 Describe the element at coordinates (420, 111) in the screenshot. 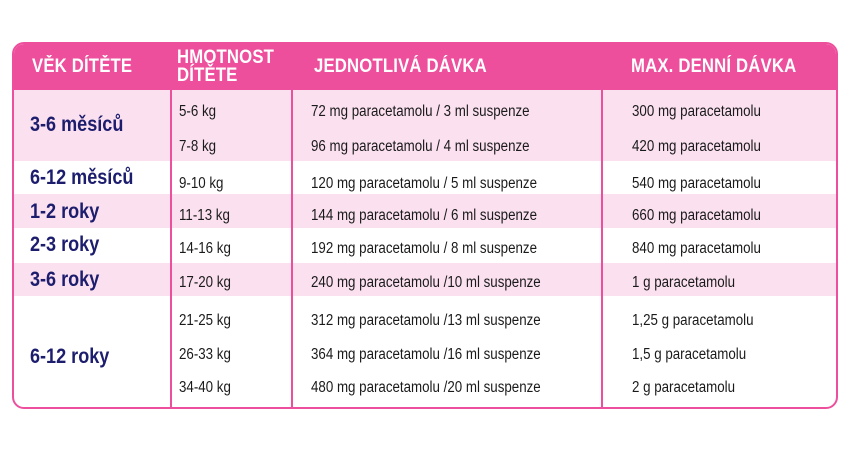

I see `single-dose-cell: 72 mg paracetamolu / 3 ml suspenze` at that location.